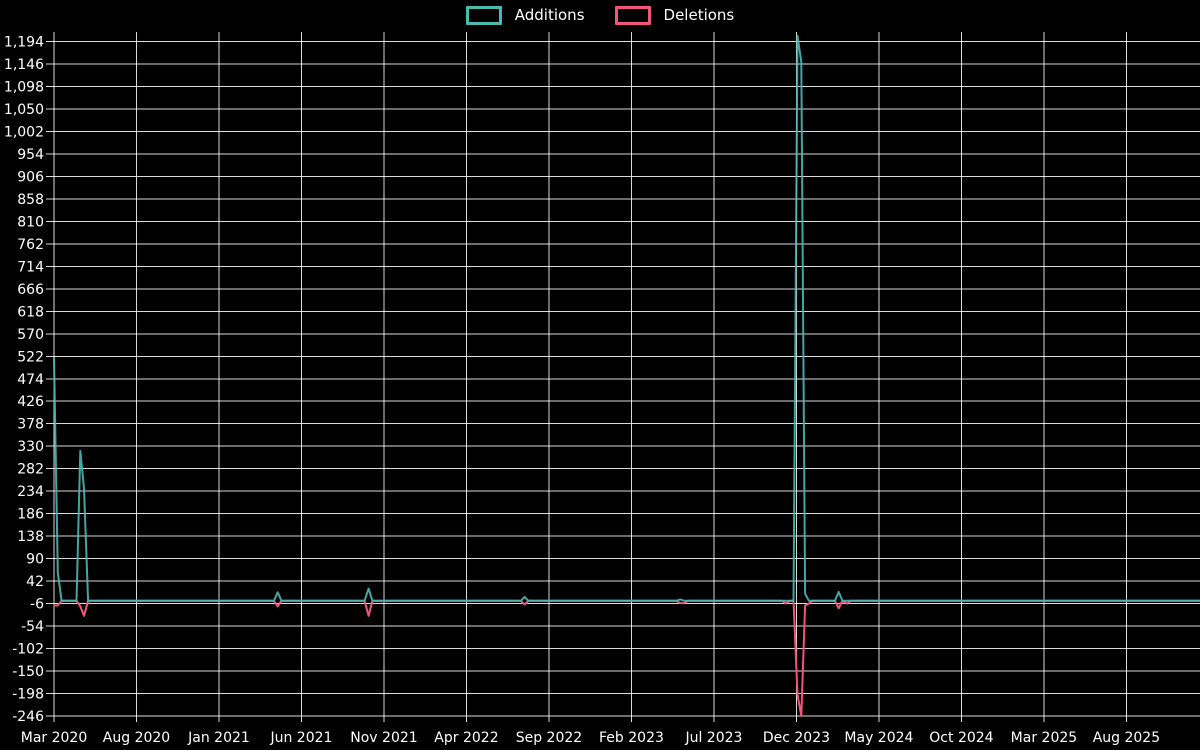 This screenshot has width=1200, height=750. Describe the element at coordinates (30, 267) in the screenshot. I see `y-tick-label: 714` at that location.